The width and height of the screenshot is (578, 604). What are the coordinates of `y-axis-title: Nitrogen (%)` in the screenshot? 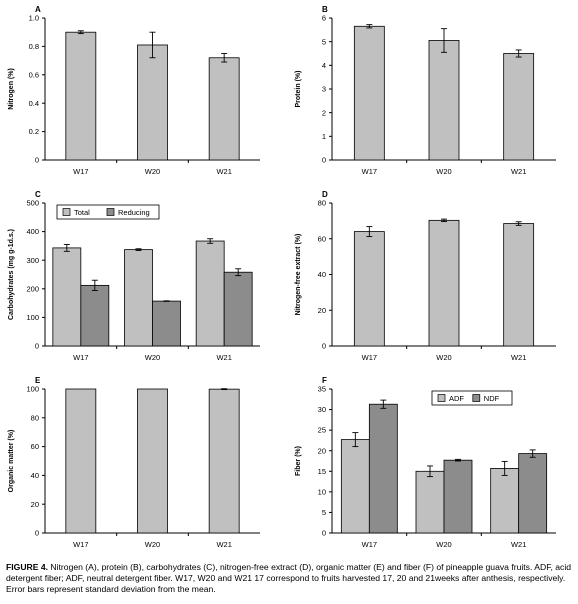 It's located at (11, 89).